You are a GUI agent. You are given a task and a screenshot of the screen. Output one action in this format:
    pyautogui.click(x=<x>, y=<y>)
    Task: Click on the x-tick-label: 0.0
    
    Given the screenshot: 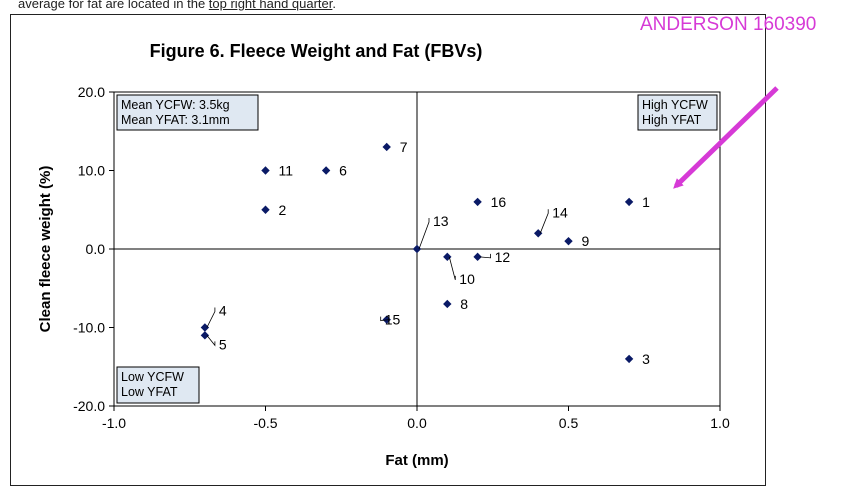 What is the action you would take?
    pyautogui.click(x=417, y=423)
    